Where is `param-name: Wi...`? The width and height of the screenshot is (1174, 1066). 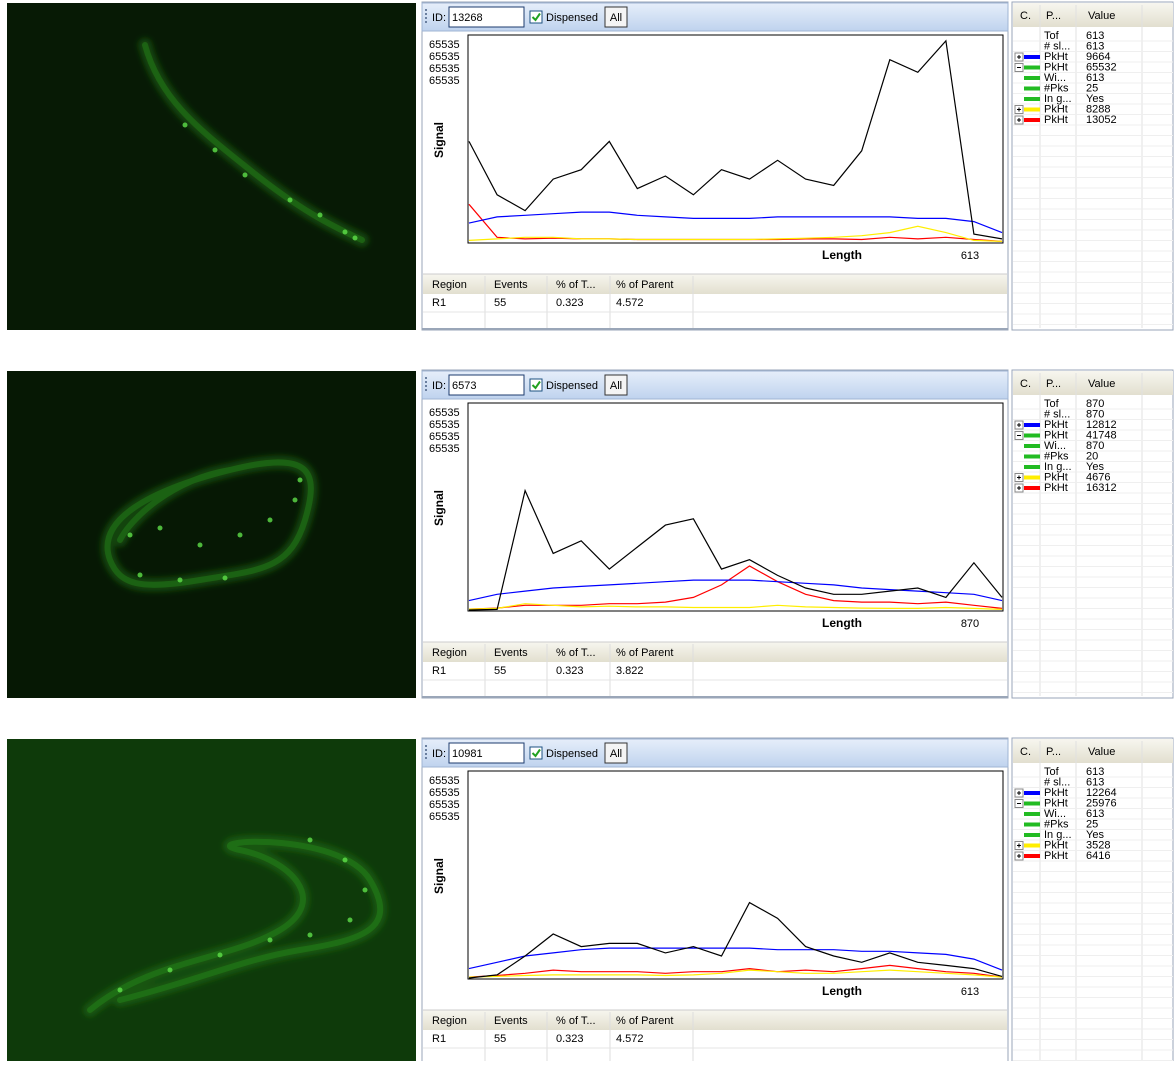
param-name: Wi... is located at coordinates (1055, 446).